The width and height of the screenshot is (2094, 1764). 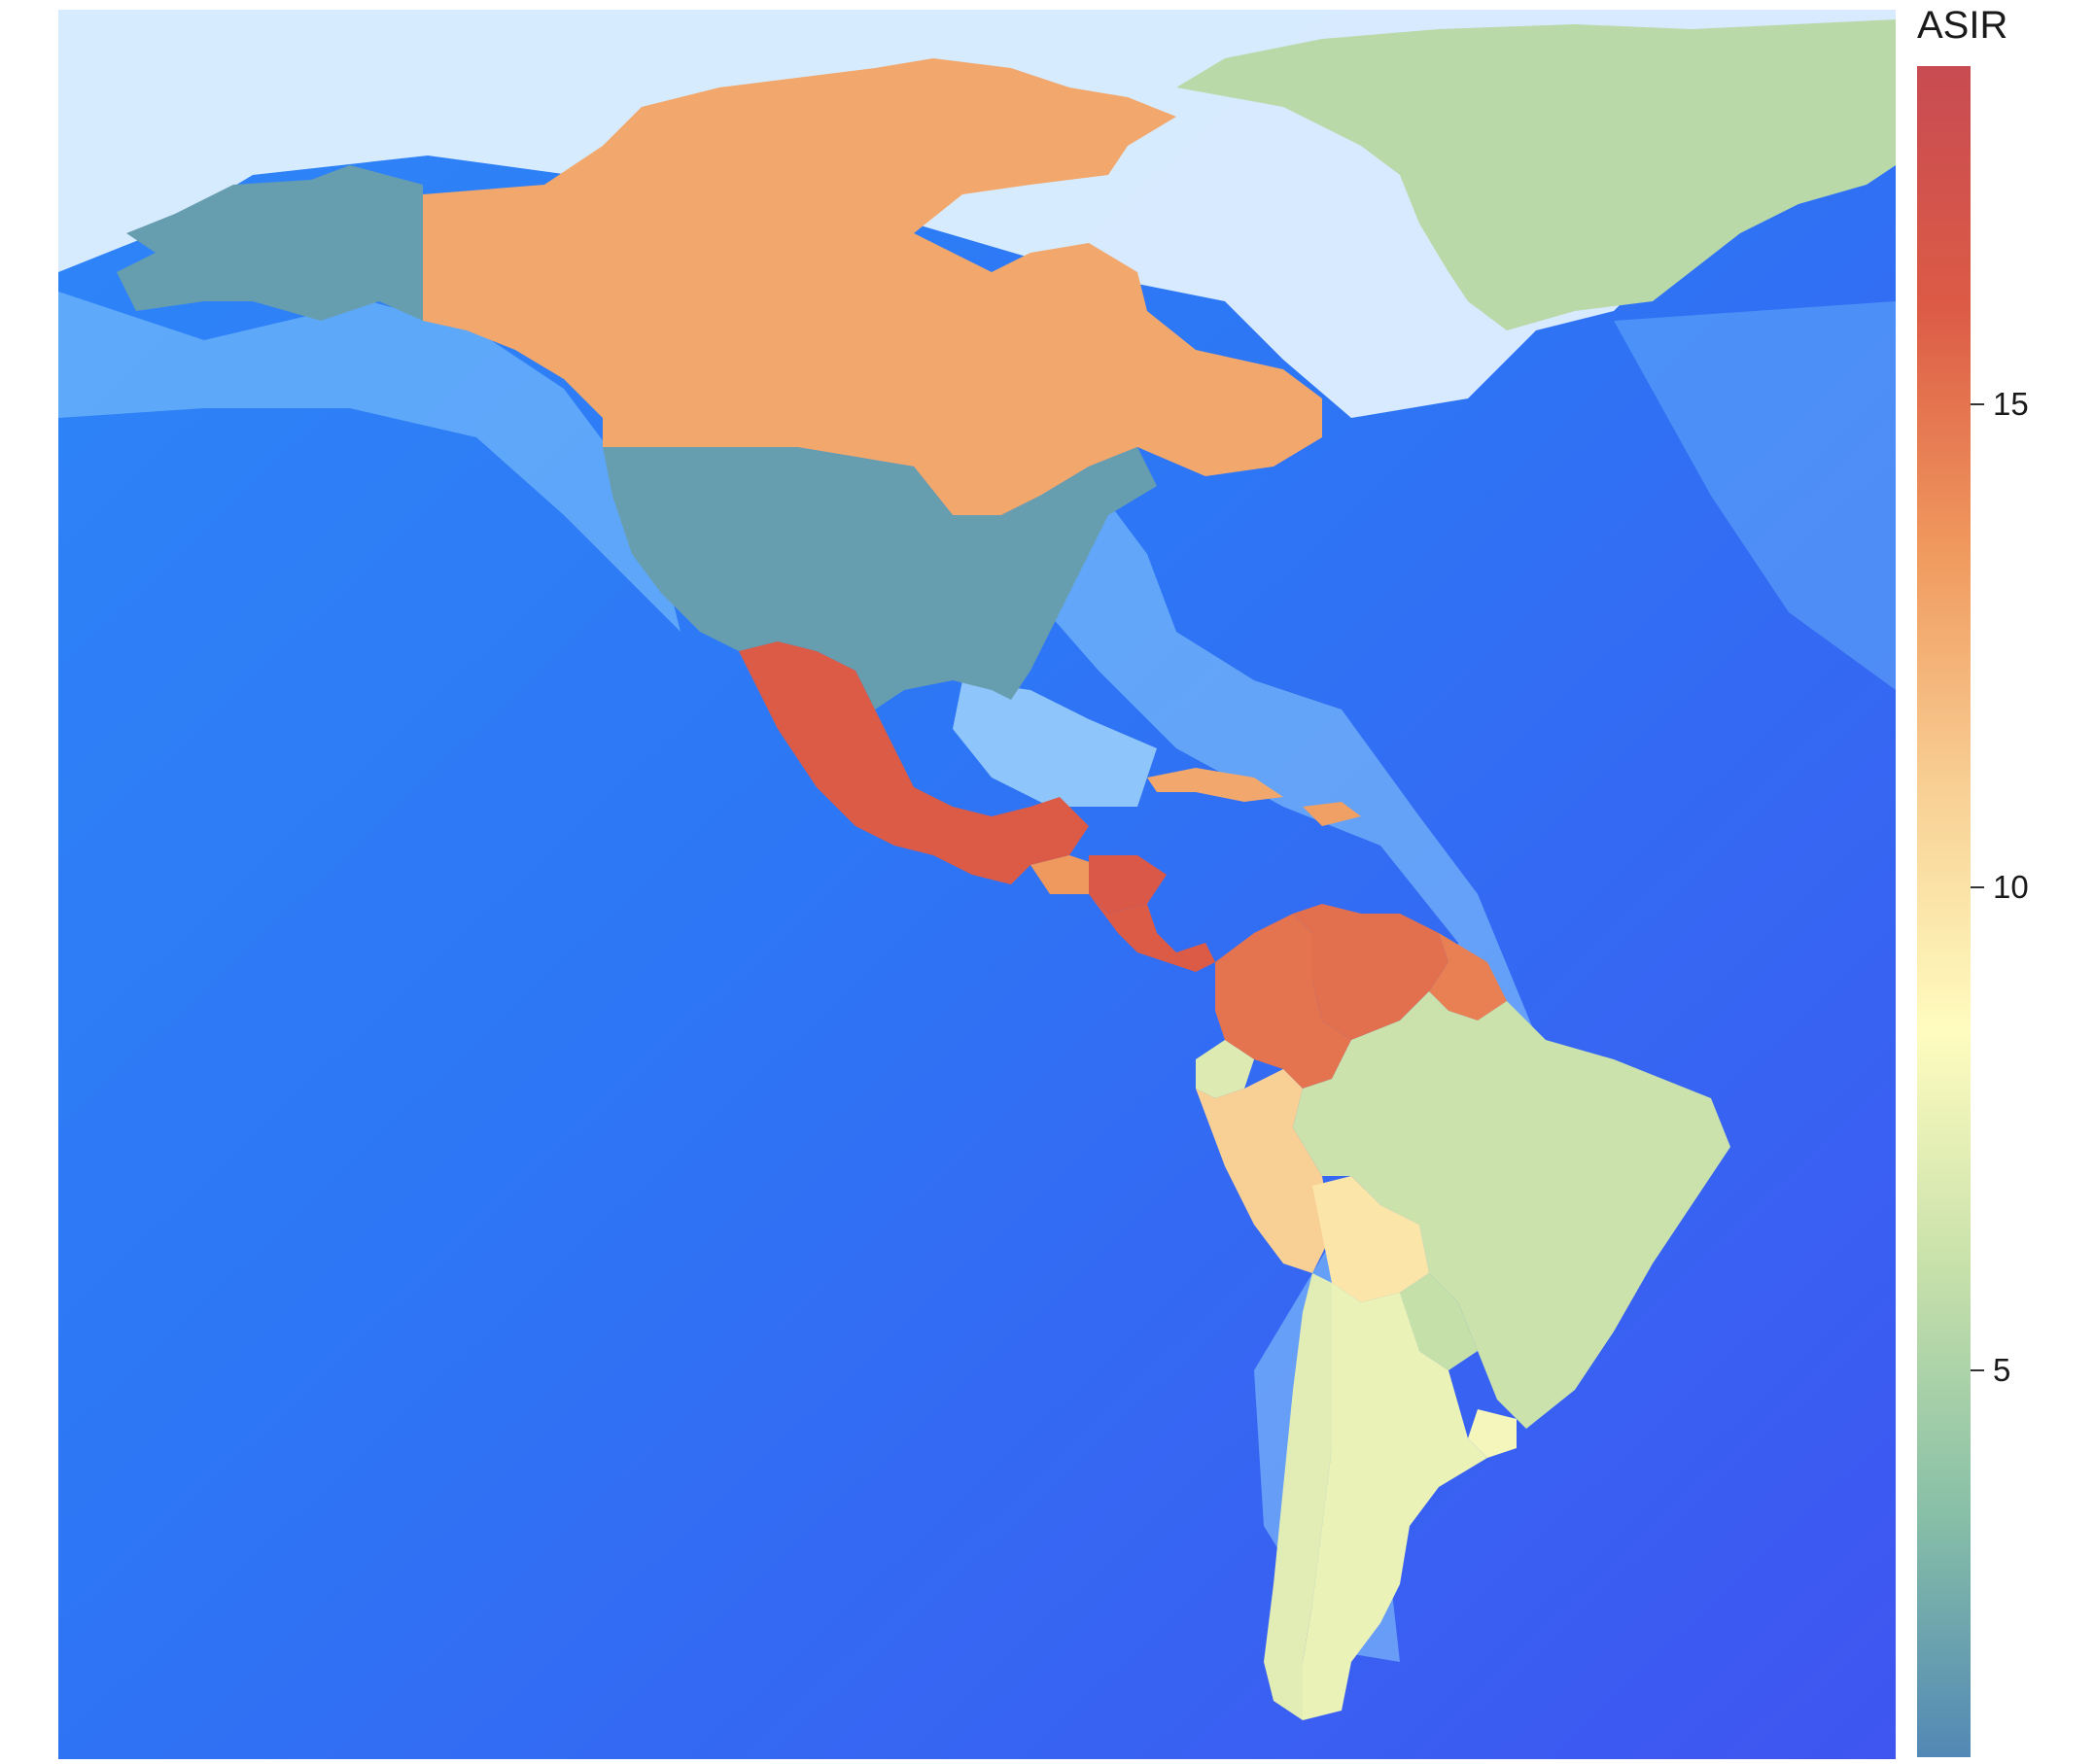 What do you see at coordinates (1128, 884) in the screenshot?
I see `region-honduras` at bounding box center [1128, 884].